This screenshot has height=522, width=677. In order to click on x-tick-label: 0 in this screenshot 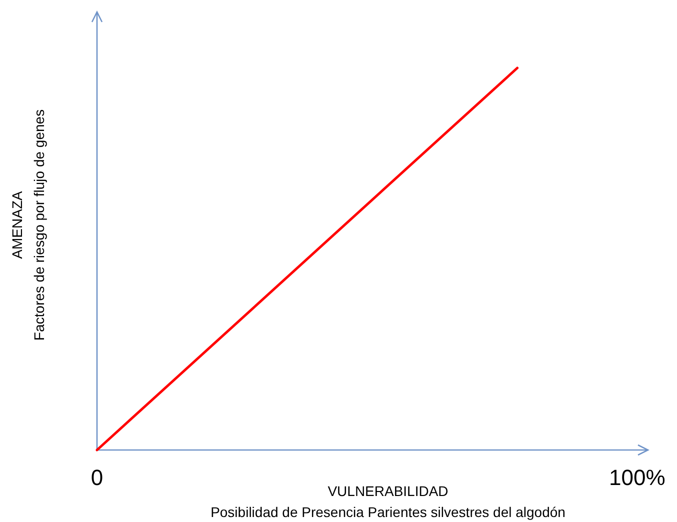, I will do `click(97, 477)`.